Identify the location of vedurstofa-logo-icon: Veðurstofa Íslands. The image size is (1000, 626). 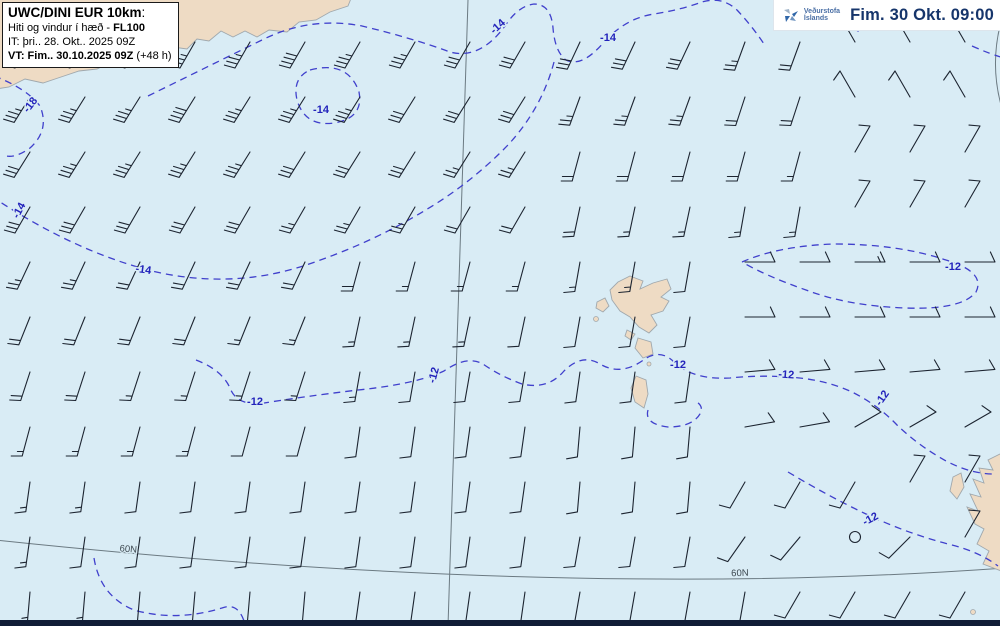
(811, 15).